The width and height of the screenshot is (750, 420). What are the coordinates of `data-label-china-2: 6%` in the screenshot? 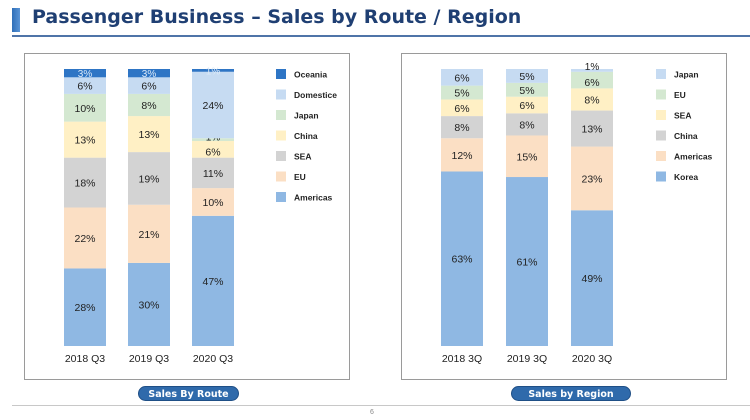 It's located at (212, 152).